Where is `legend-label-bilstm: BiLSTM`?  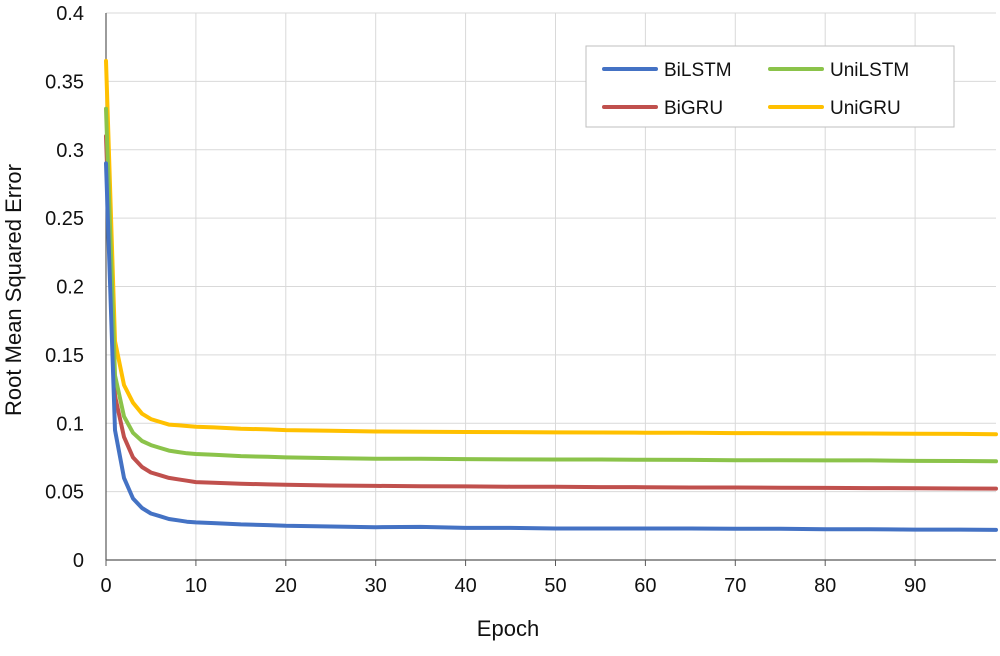
legend-label-bilstm: BiLSTM is located at coordinates (698, 70).